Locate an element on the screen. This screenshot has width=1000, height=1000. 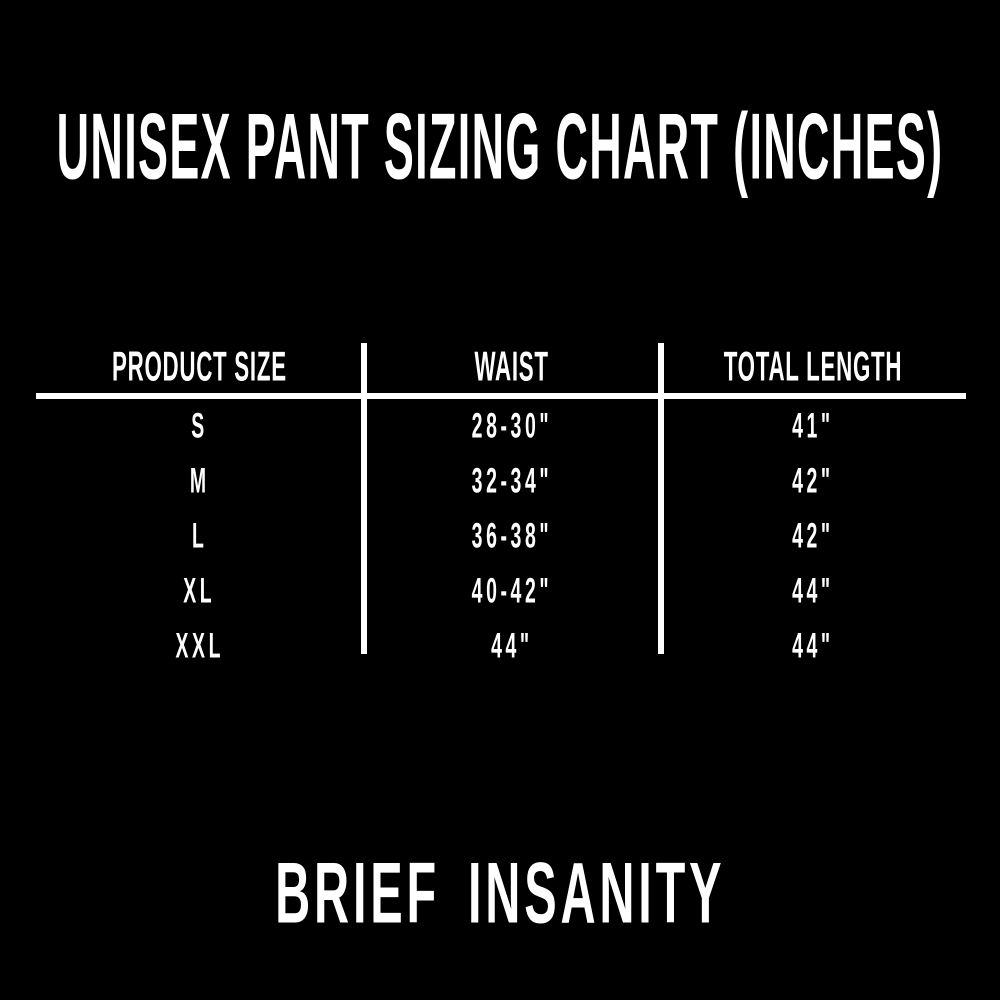
table-row: XL 40-42" 44" is located at coordinates (501, 591).